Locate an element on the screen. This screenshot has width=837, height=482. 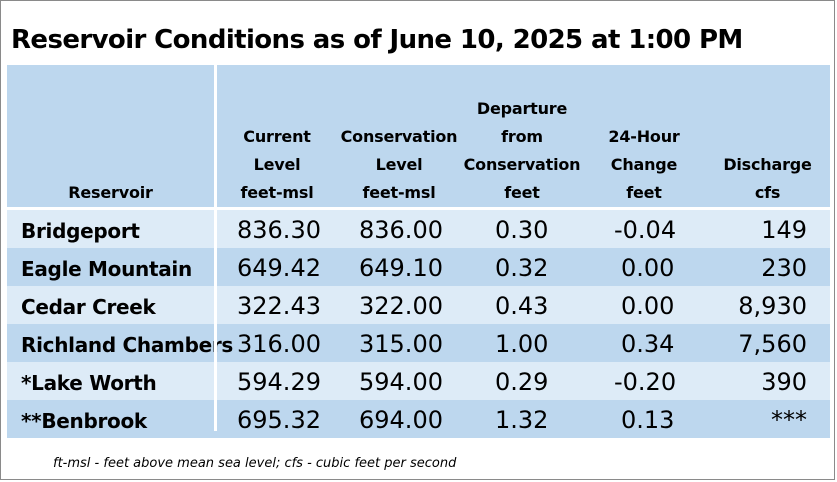
current-level: 836.30 is located at coordinates (279, 230).